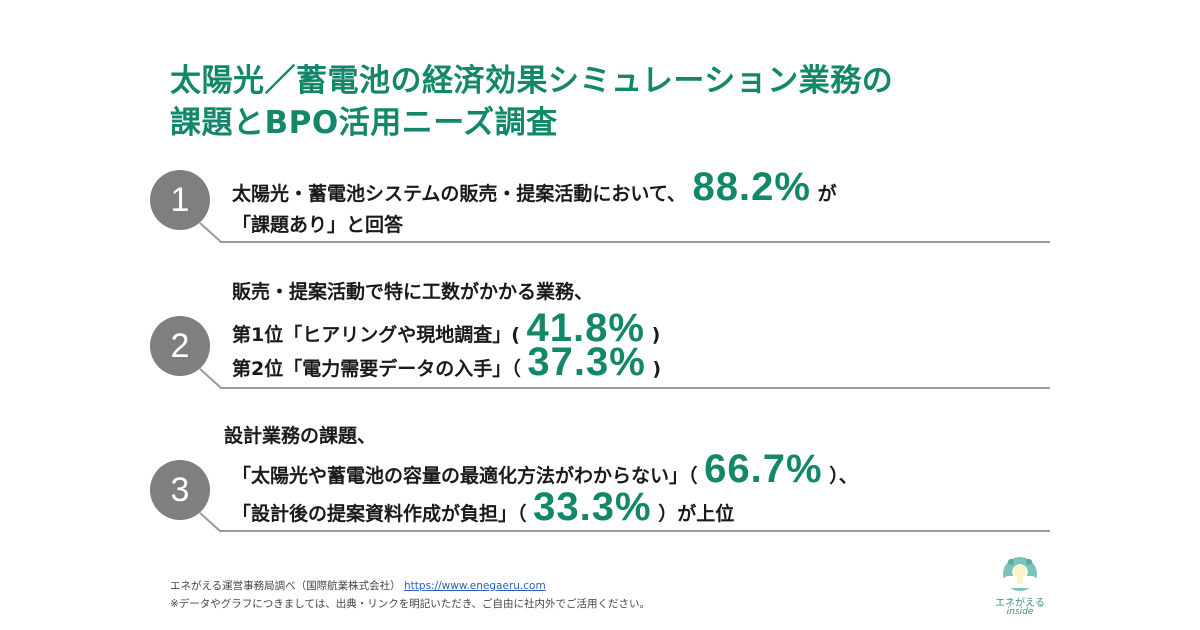 The image size is (1200, 630). Describe the element at coordinates (763, 469) in the screenshot. I see `percentage-value: 66.7%` at that location.